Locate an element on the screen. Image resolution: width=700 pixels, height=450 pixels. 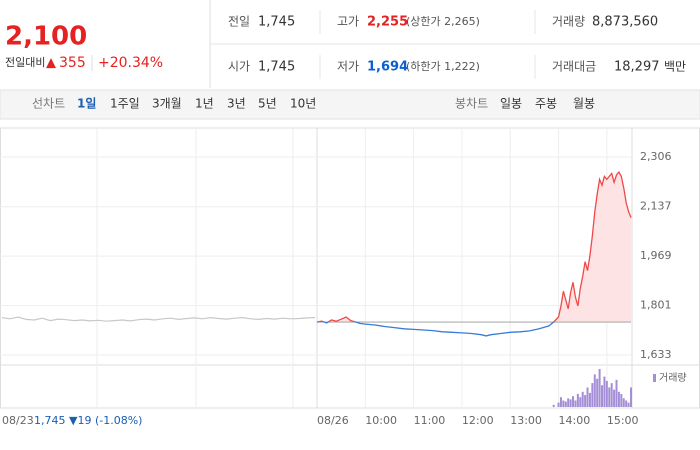
tab: 일봉 is located at coordinates (511, 104).